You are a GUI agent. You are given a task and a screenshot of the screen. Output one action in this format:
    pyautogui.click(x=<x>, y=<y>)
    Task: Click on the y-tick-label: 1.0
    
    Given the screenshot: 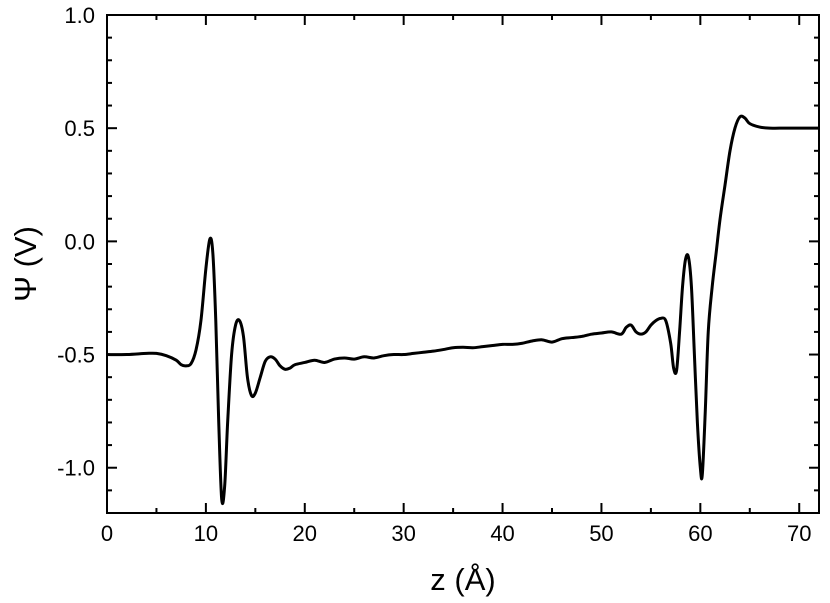 What is the action you would take?
    pyautogui.click(x=79, y=15)
    